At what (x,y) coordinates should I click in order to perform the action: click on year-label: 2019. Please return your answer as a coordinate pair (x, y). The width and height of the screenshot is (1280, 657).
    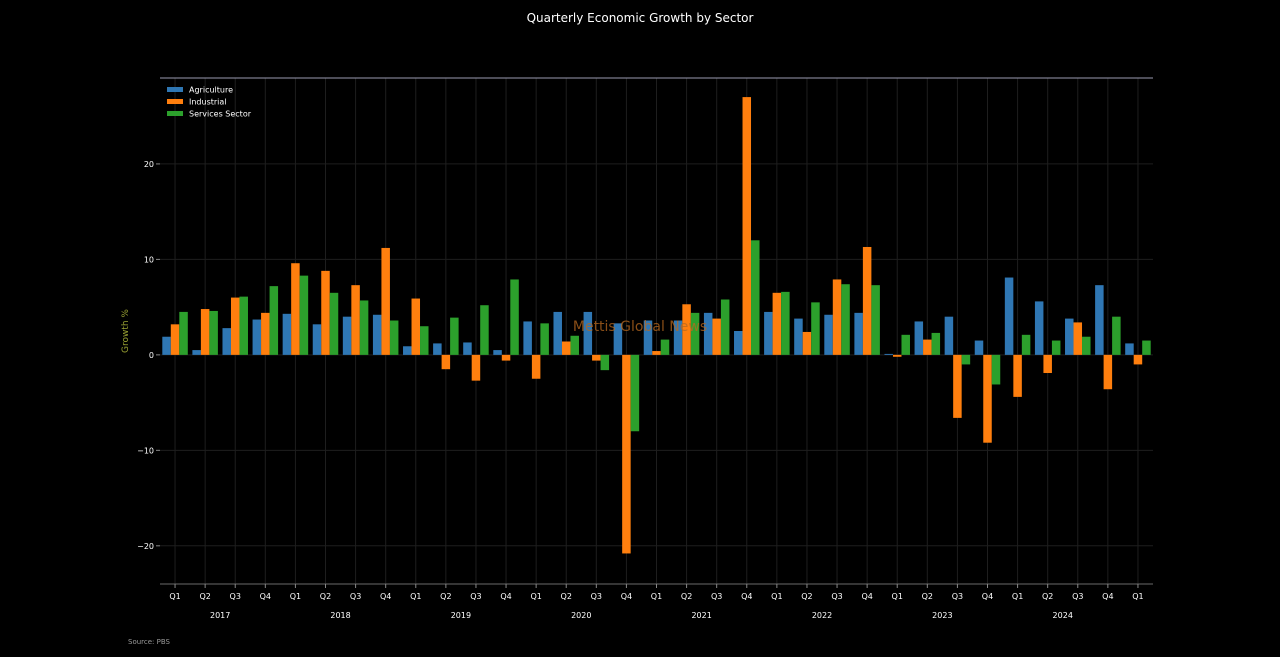
    Looking at the image, I should click on (461, 615).